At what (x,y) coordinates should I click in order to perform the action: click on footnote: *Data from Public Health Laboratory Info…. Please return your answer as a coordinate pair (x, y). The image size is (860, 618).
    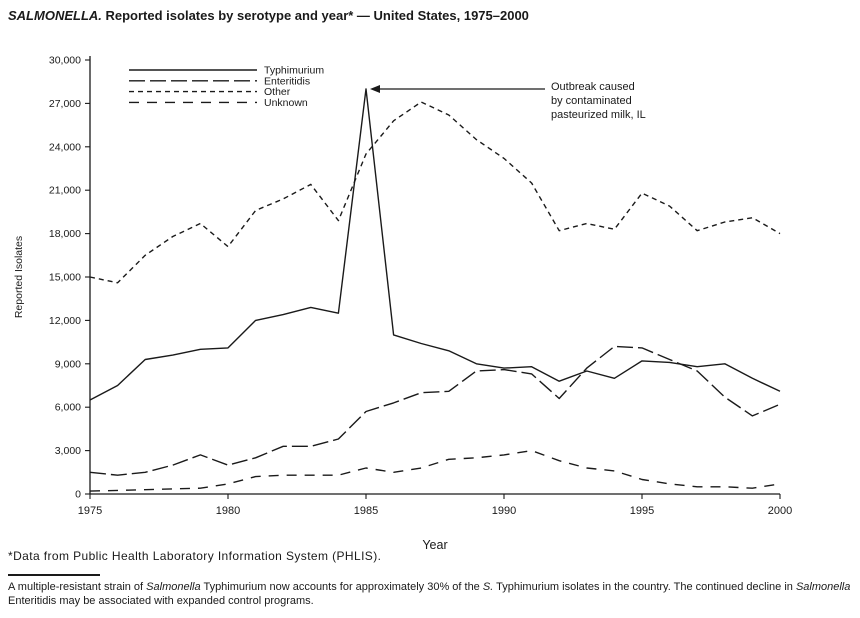
    Looking at the image, I should click on (195, 556).